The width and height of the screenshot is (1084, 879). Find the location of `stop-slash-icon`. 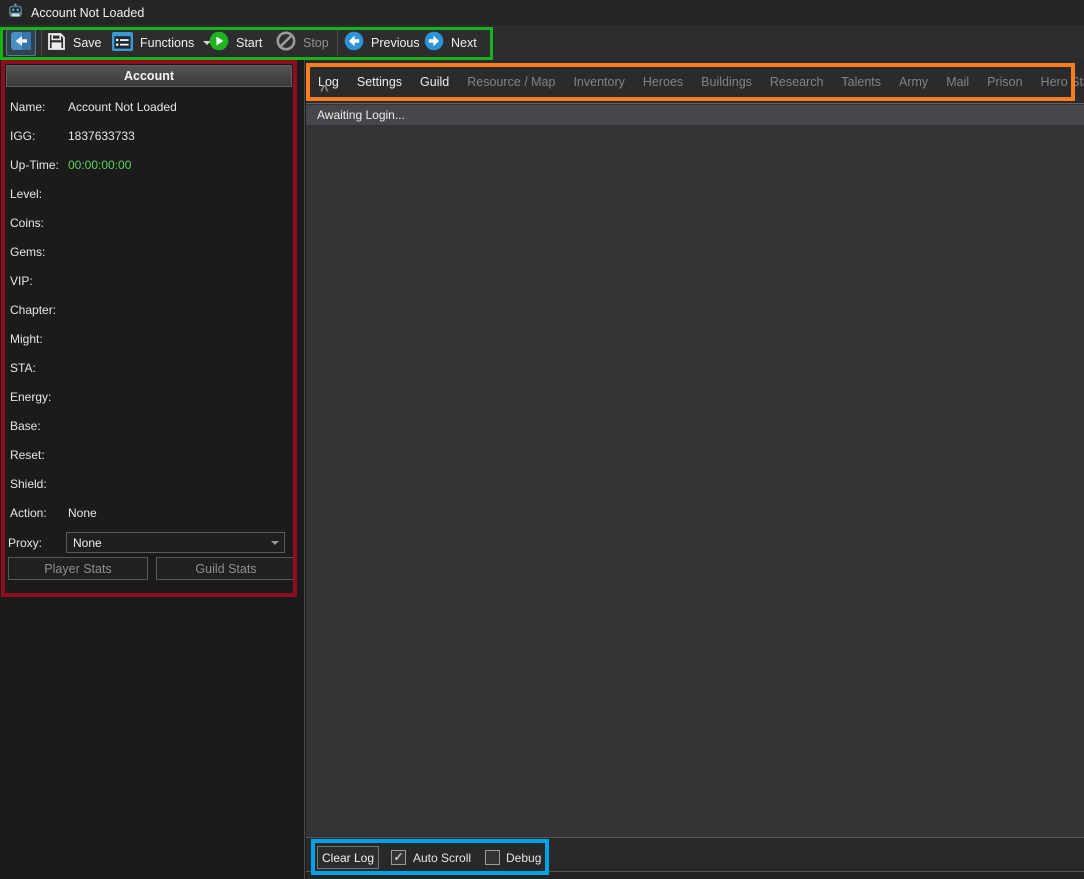

stop-slash-icon is located at coordinates (286, 42).